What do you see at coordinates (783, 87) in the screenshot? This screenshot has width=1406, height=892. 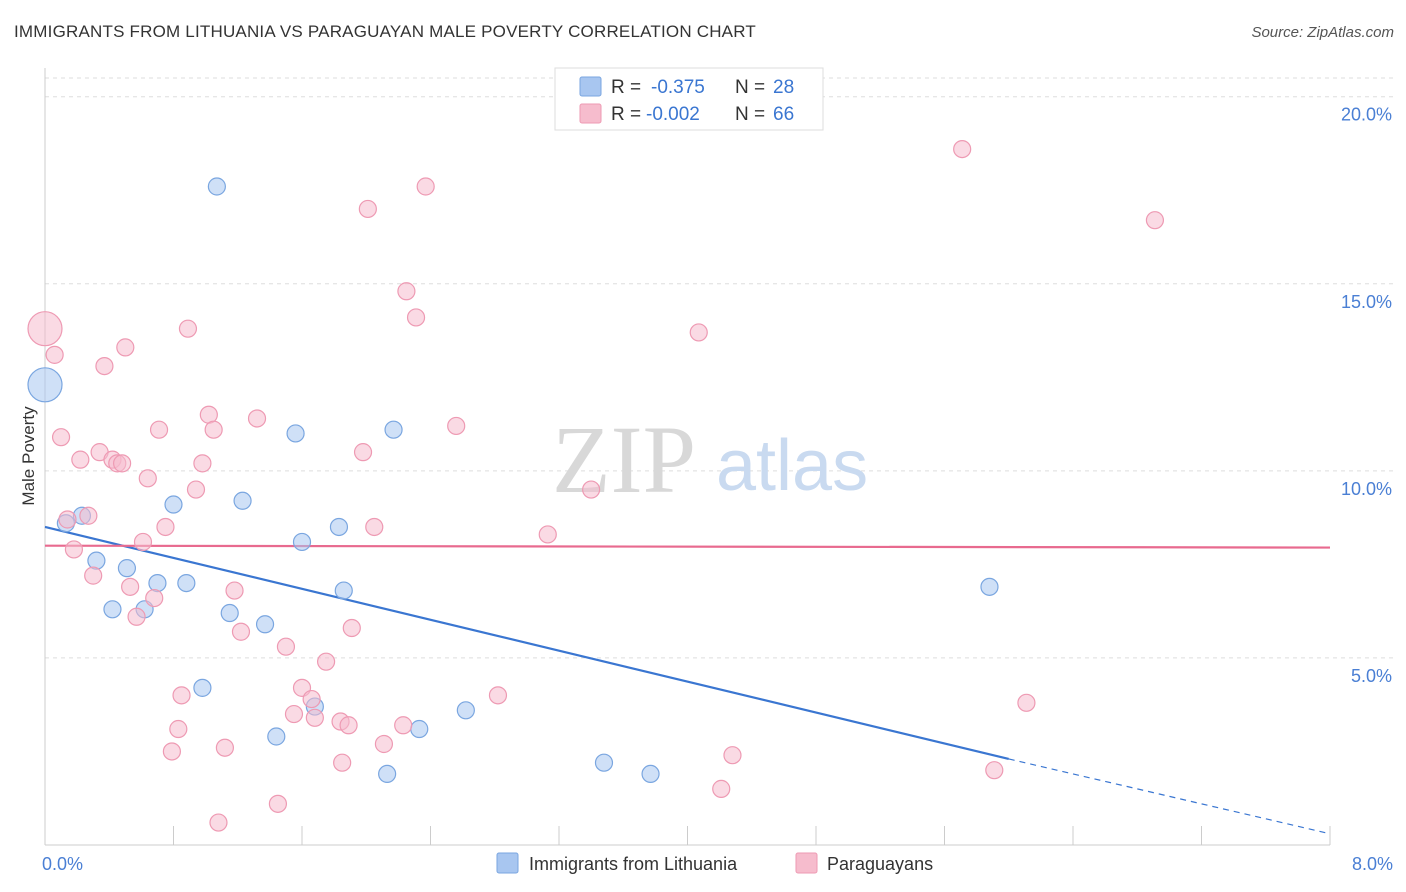 I see `legend-blue-n-value: 28` at bounding box center [783, 87].